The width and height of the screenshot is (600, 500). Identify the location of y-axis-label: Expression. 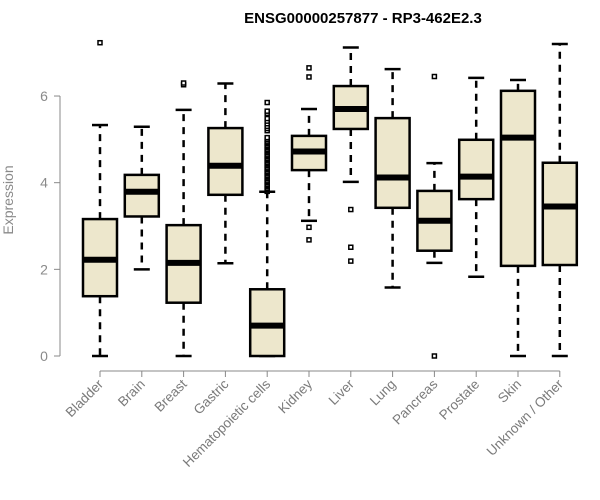
(8, 199).